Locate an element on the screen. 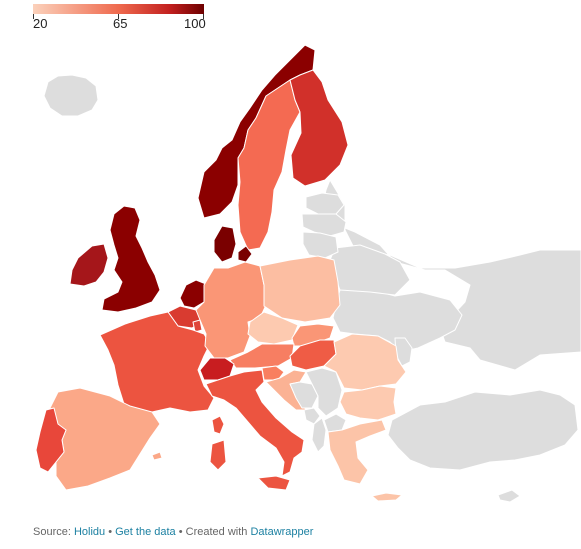 The width and height of the screenshot is (581, 549). country-italy is located at coordinates (255, 430).